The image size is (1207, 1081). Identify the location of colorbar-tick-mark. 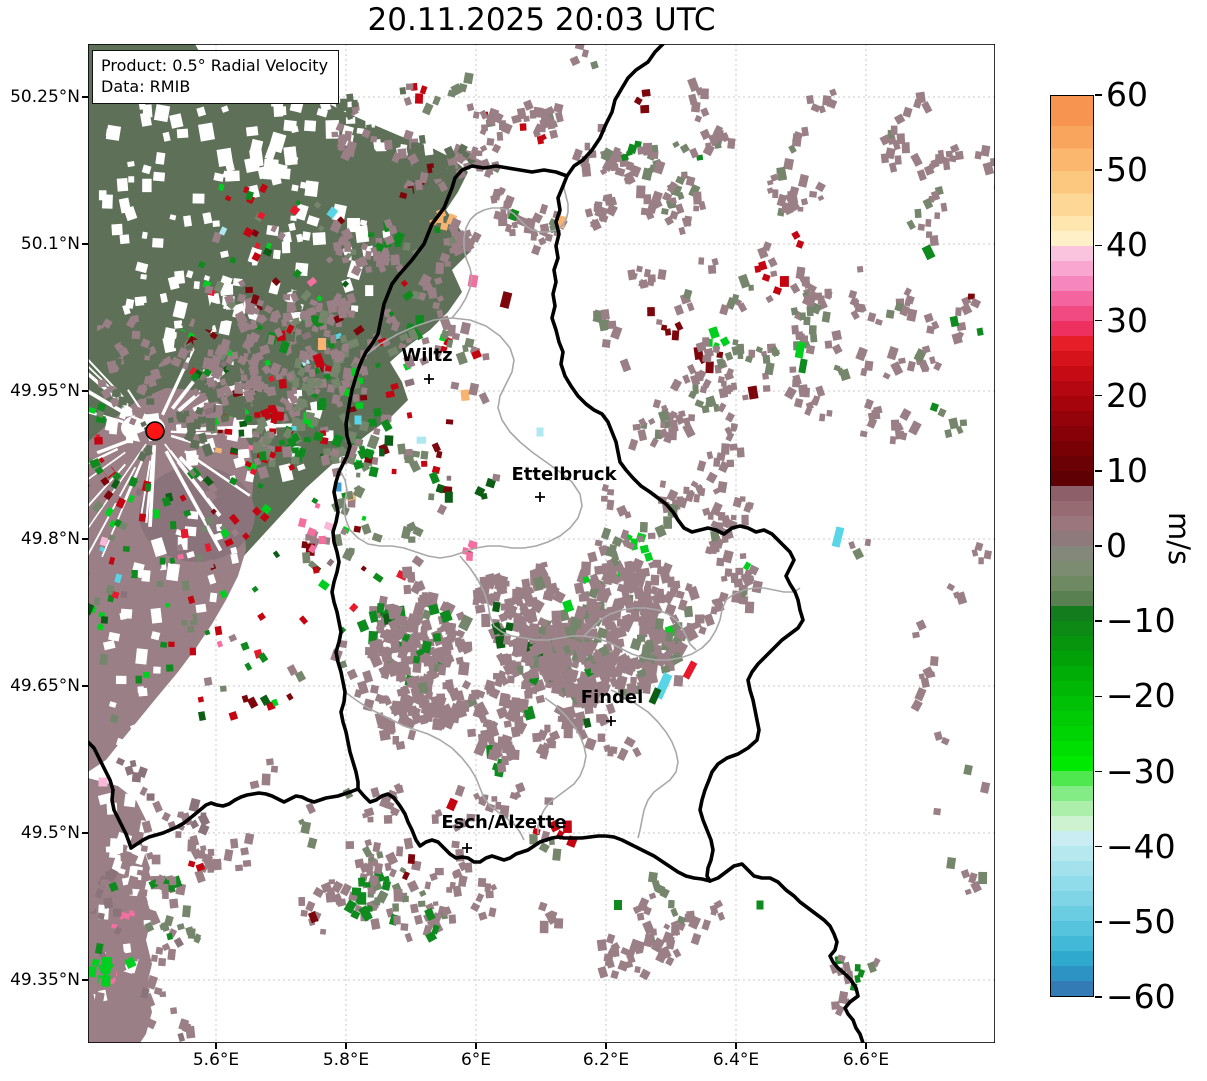
(1098, 997).